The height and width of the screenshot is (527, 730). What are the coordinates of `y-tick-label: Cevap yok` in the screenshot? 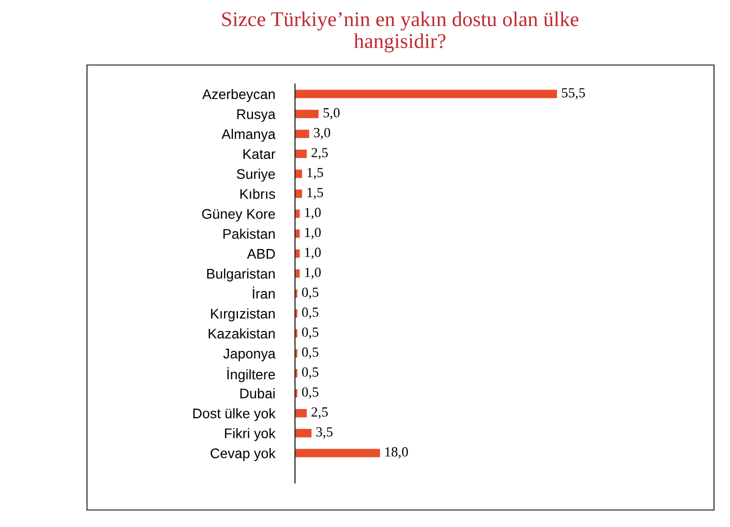 It's located at (243, 454).